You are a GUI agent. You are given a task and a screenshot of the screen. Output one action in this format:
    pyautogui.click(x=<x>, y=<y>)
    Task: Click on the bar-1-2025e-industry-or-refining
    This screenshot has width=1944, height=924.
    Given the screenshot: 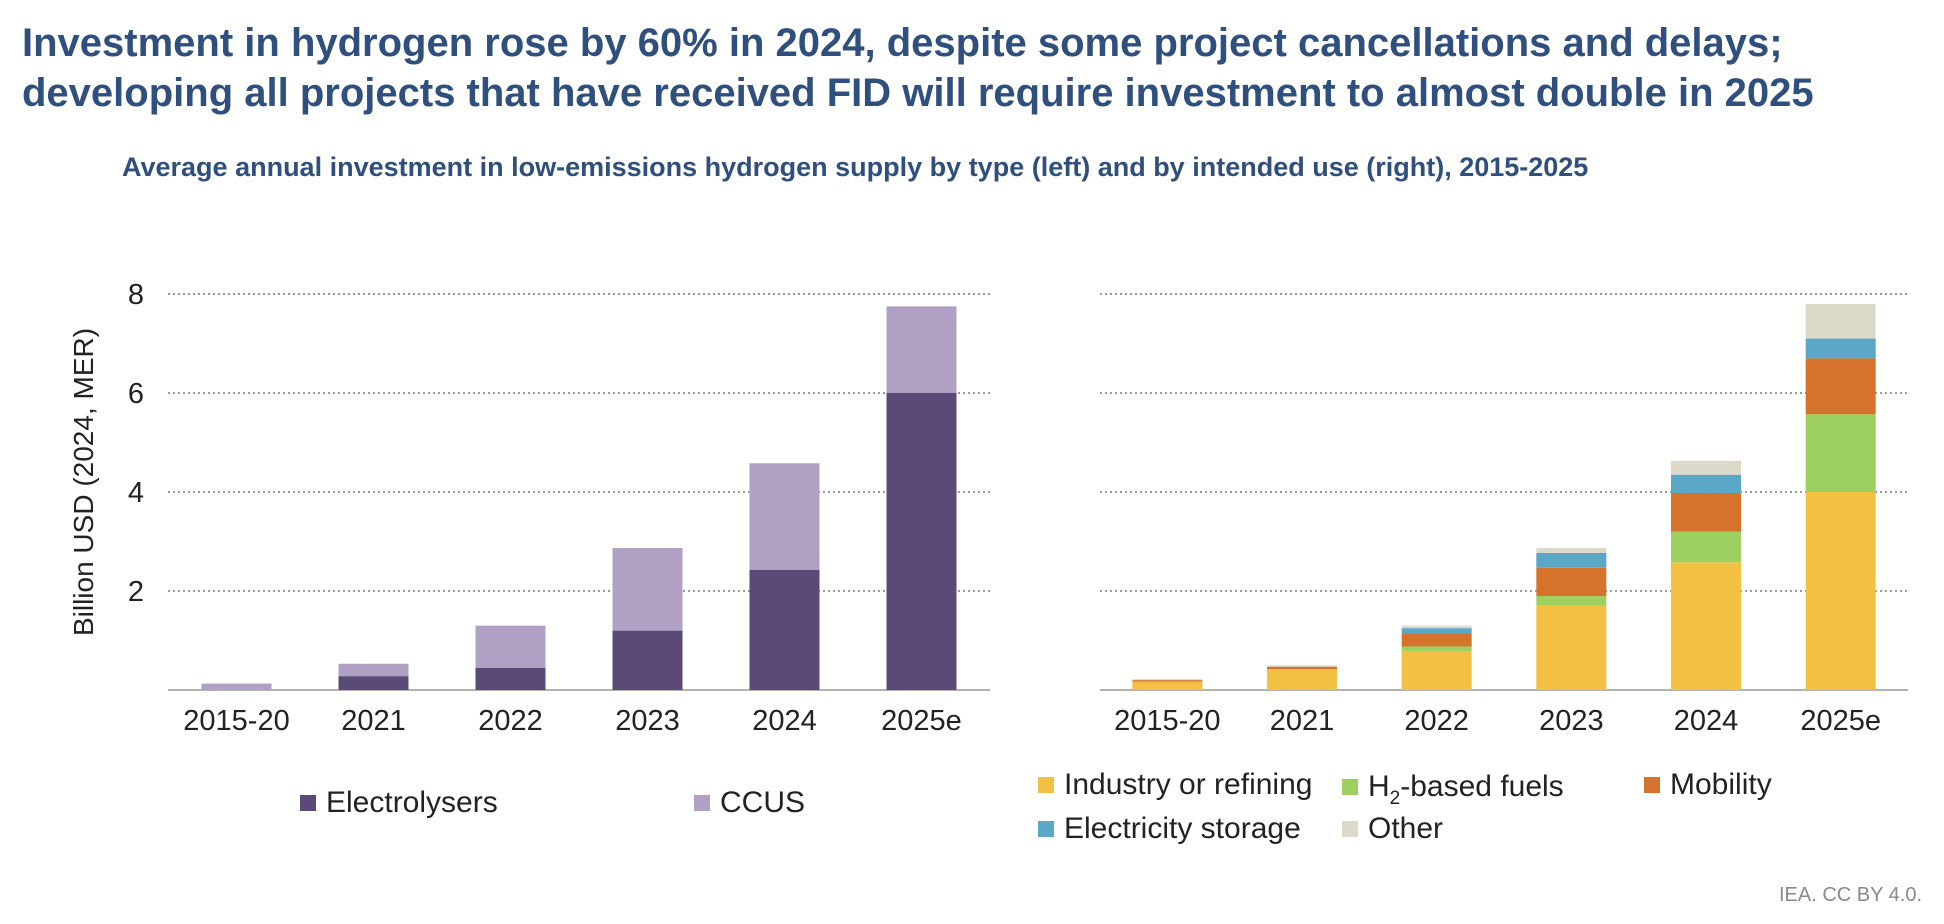 What is the action you would take?
    pyautogui.click(x=1840, y=591)
    